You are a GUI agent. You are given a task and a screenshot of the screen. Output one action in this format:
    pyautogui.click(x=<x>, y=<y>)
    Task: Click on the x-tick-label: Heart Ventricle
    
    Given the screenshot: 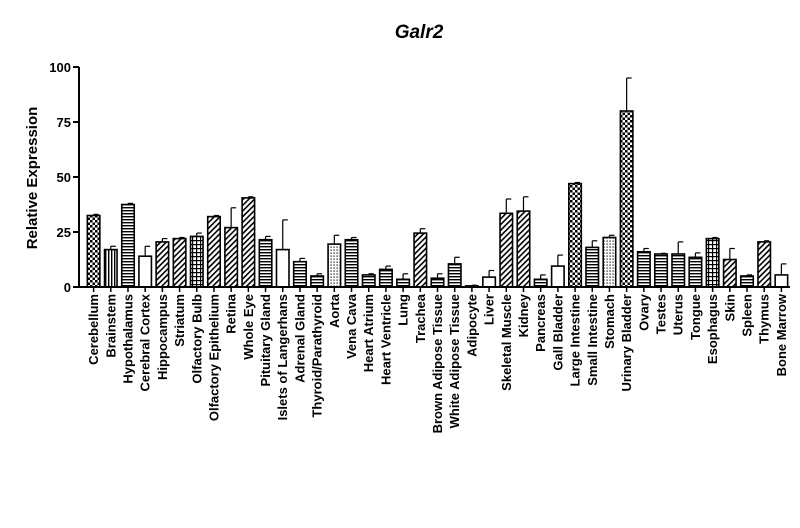 What is the action you would take?
    pyautogui.click(x=385, y=339)
    